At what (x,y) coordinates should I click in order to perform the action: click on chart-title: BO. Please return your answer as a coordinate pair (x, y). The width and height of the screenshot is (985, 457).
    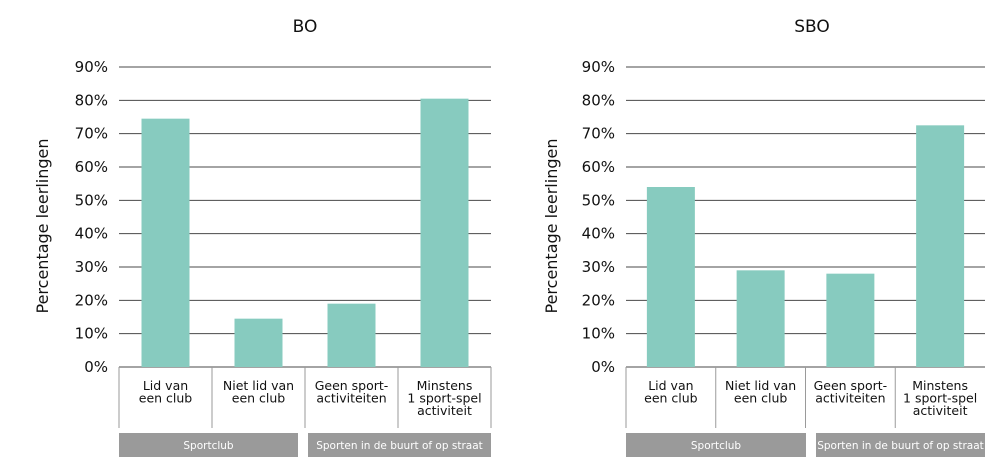
    Looking at the image, I should click on (305, 27).